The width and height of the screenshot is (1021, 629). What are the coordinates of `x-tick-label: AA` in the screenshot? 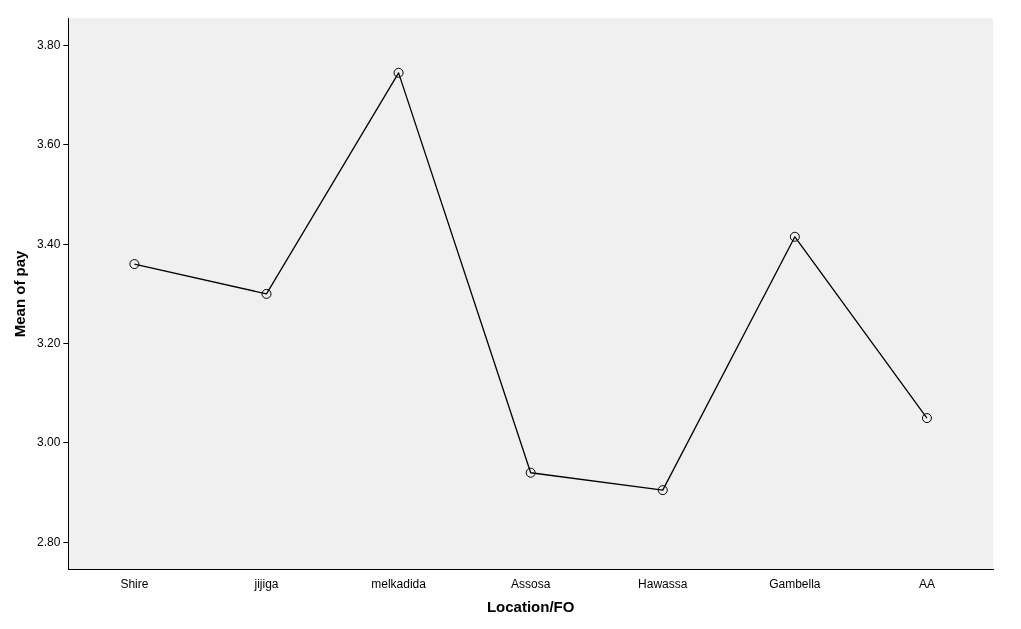 It's located at (926, 584).